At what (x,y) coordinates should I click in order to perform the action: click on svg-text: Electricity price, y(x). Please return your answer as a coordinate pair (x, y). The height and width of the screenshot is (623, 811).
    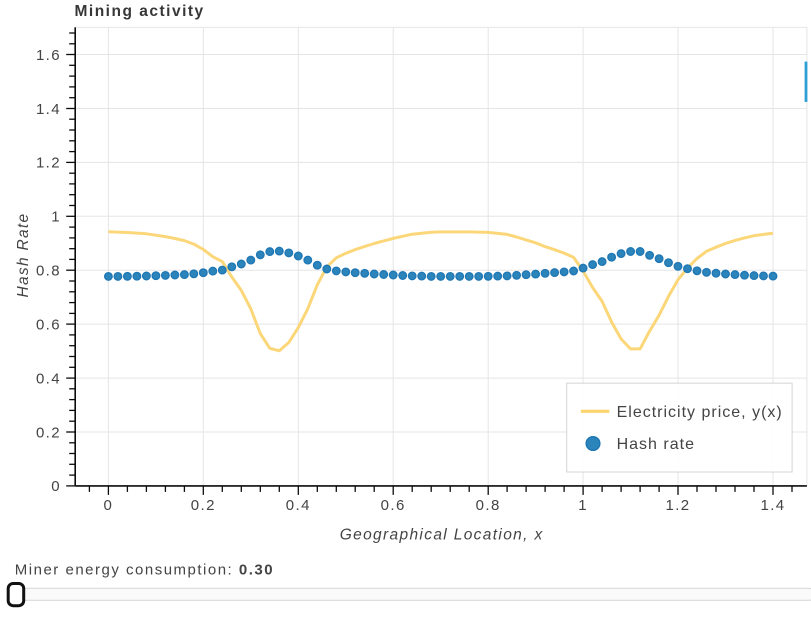
    Looking at the image, I should click on (700, 412).